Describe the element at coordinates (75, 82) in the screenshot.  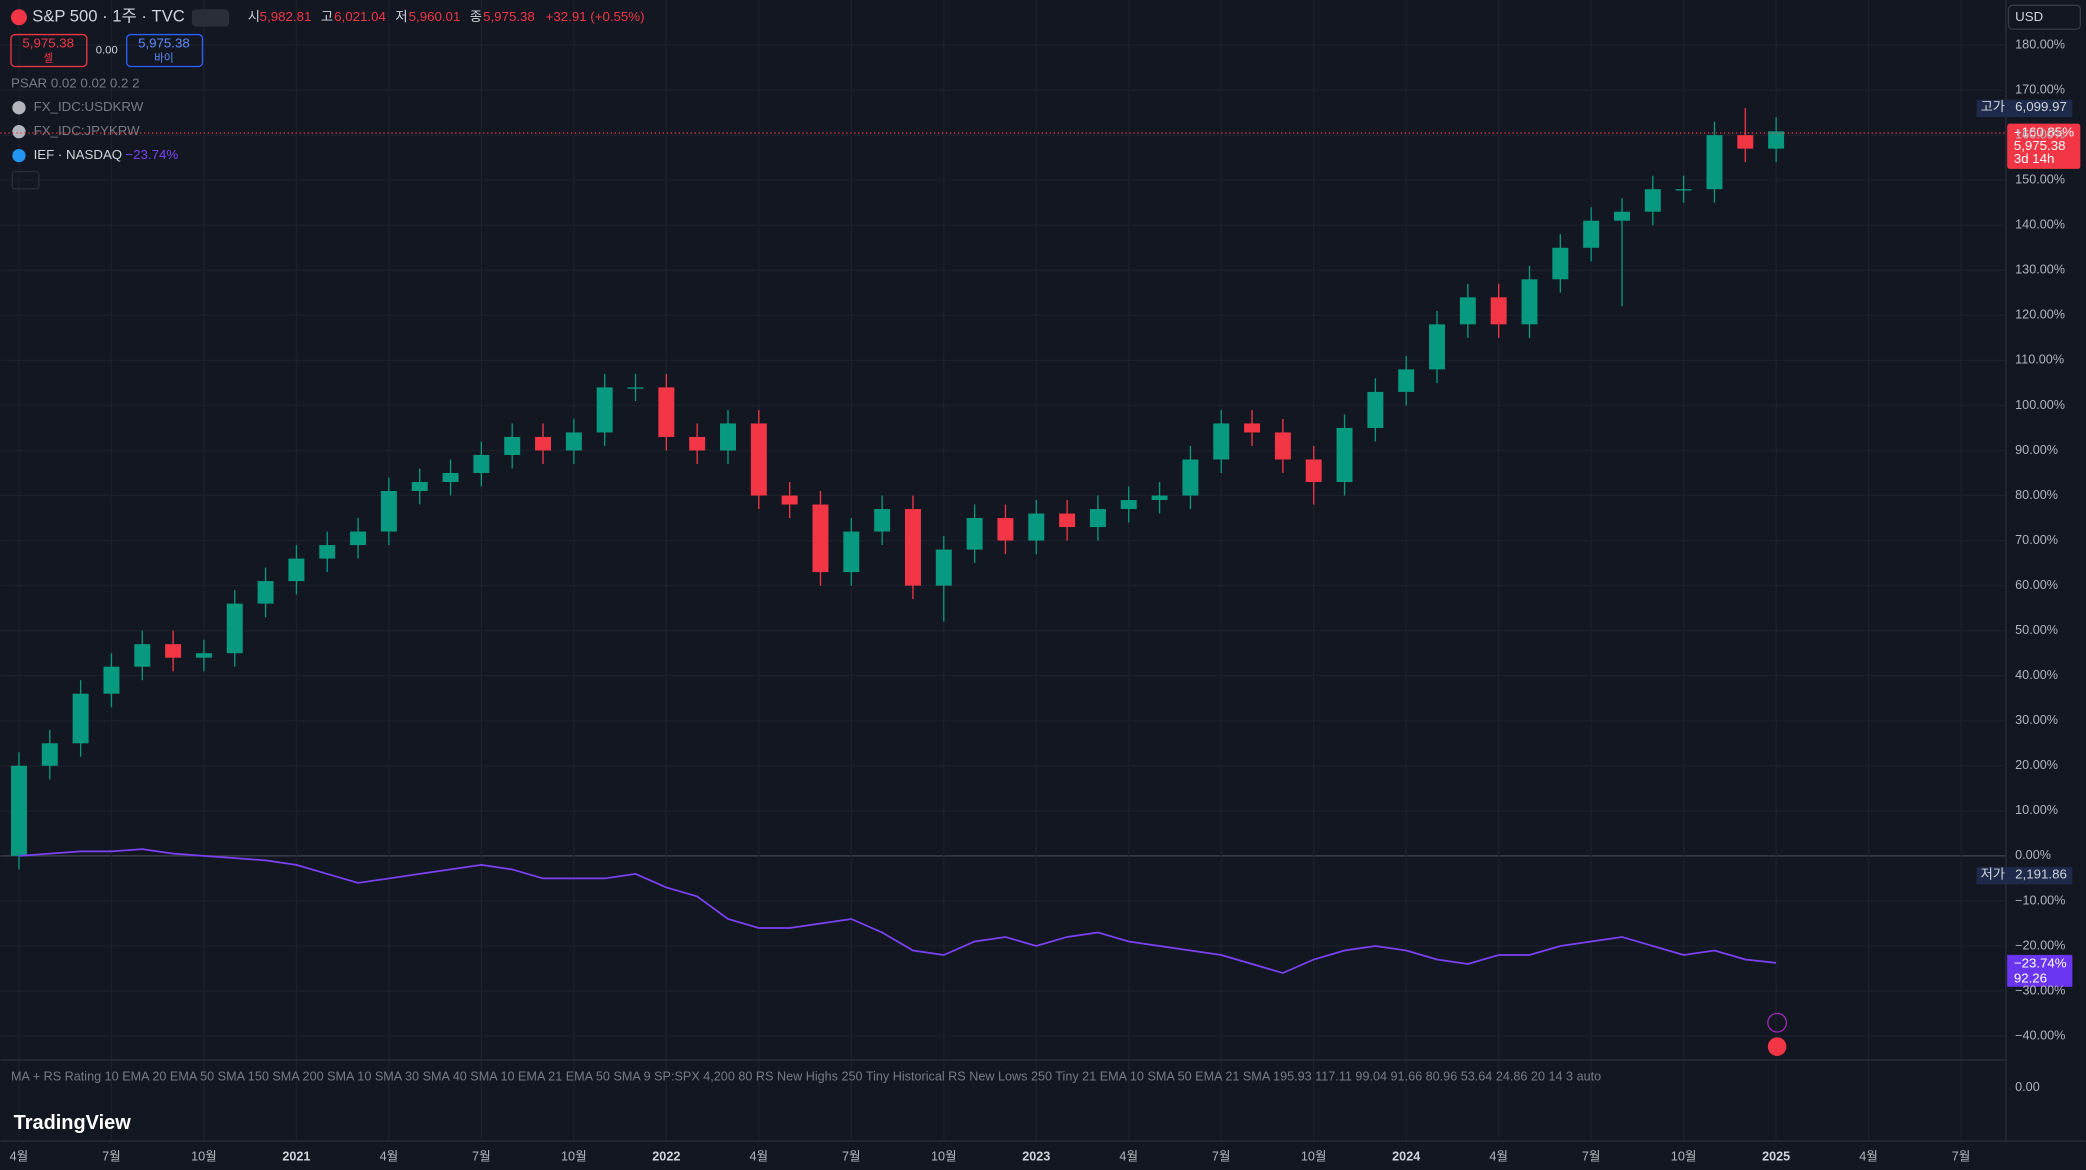
I see `indicator-legend: PSAR 0.02 0.02 0.2 2` at that location.